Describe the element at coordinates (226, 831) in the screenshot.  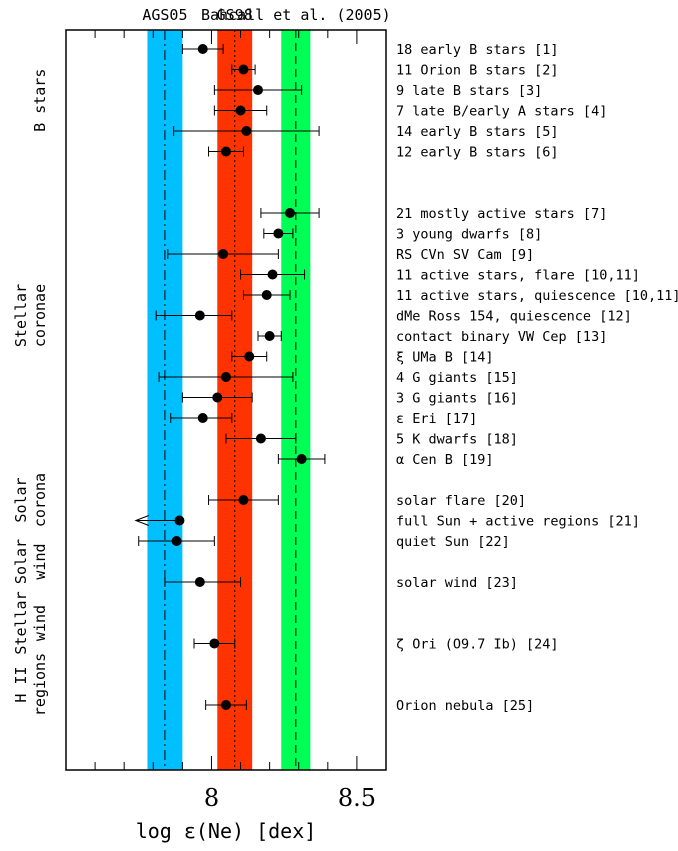
I see `x-axis-label: log ε(Ne) [dex]` at that location.